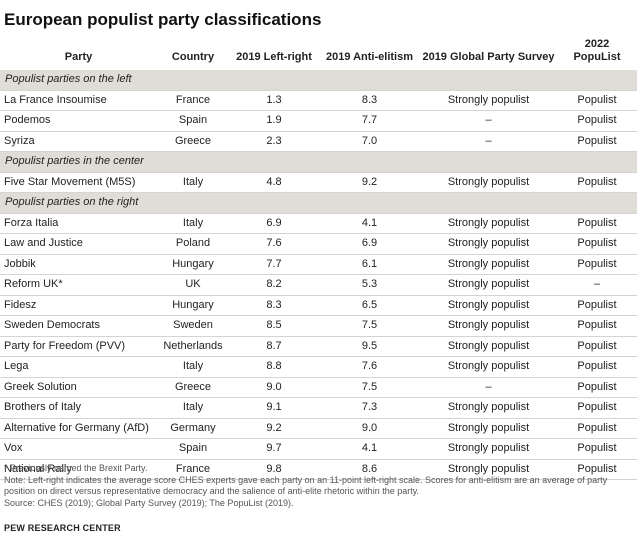  Describe the element at coordinates (318, 285) in the screenshot. I see `table-row: Reform UK* UK 8.2 5.3 Strongly populist –` at that location.